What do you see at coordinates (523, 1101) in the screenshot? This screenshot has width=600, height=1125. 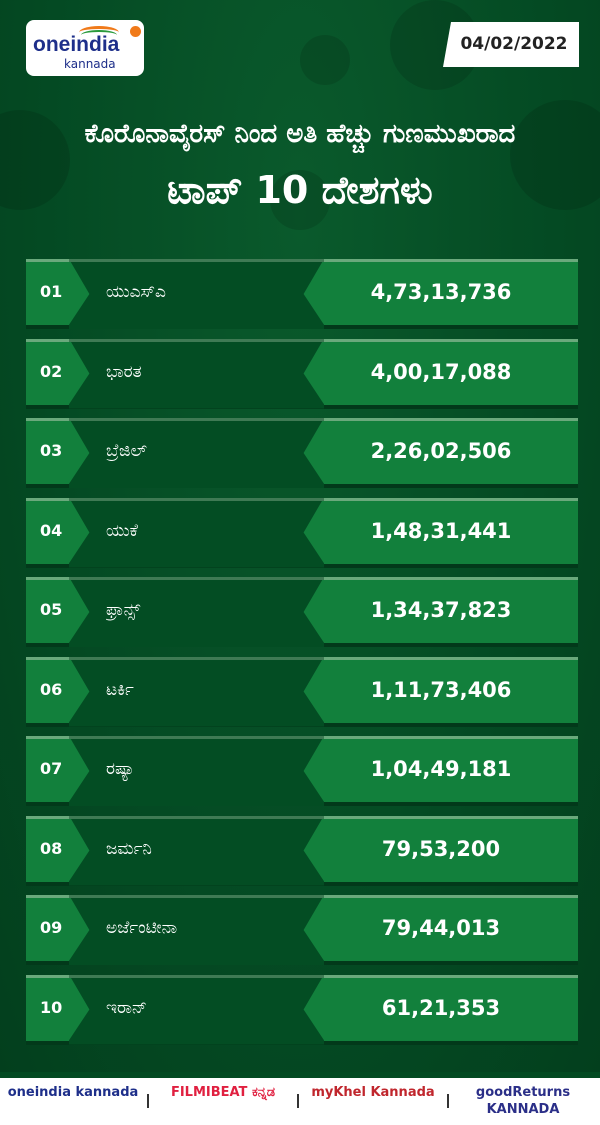 I see `footer-brand-goodreturns: goodReturns KANNADA` at bounding box center [523, 1101].